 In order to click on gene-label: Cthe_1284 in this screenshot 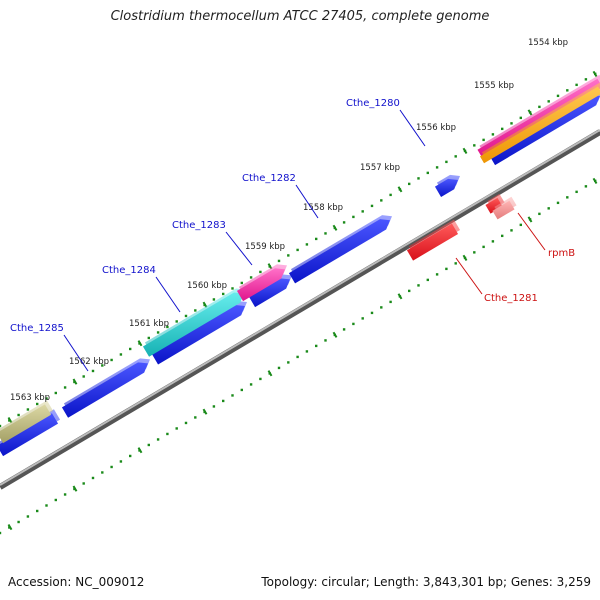, I will do `click(129, 270)`.